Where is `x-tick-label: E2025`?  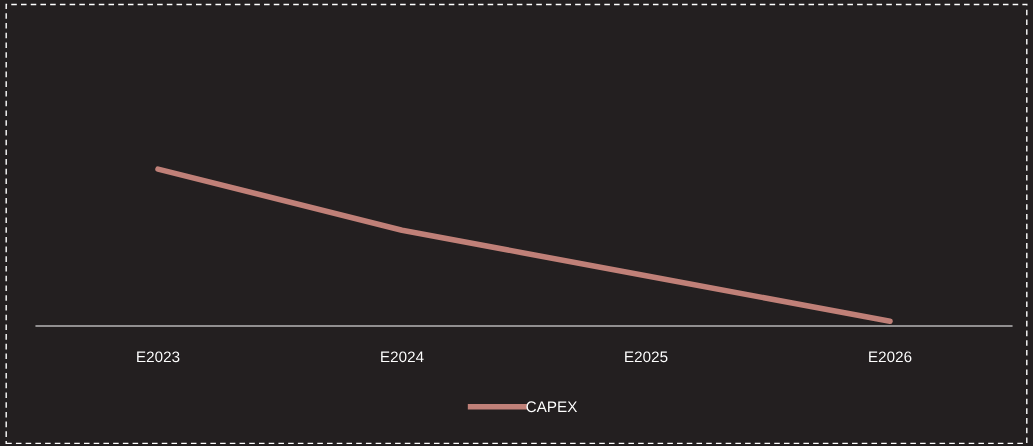
x-tick-label: E2025 is located at coordinates (646, 357).